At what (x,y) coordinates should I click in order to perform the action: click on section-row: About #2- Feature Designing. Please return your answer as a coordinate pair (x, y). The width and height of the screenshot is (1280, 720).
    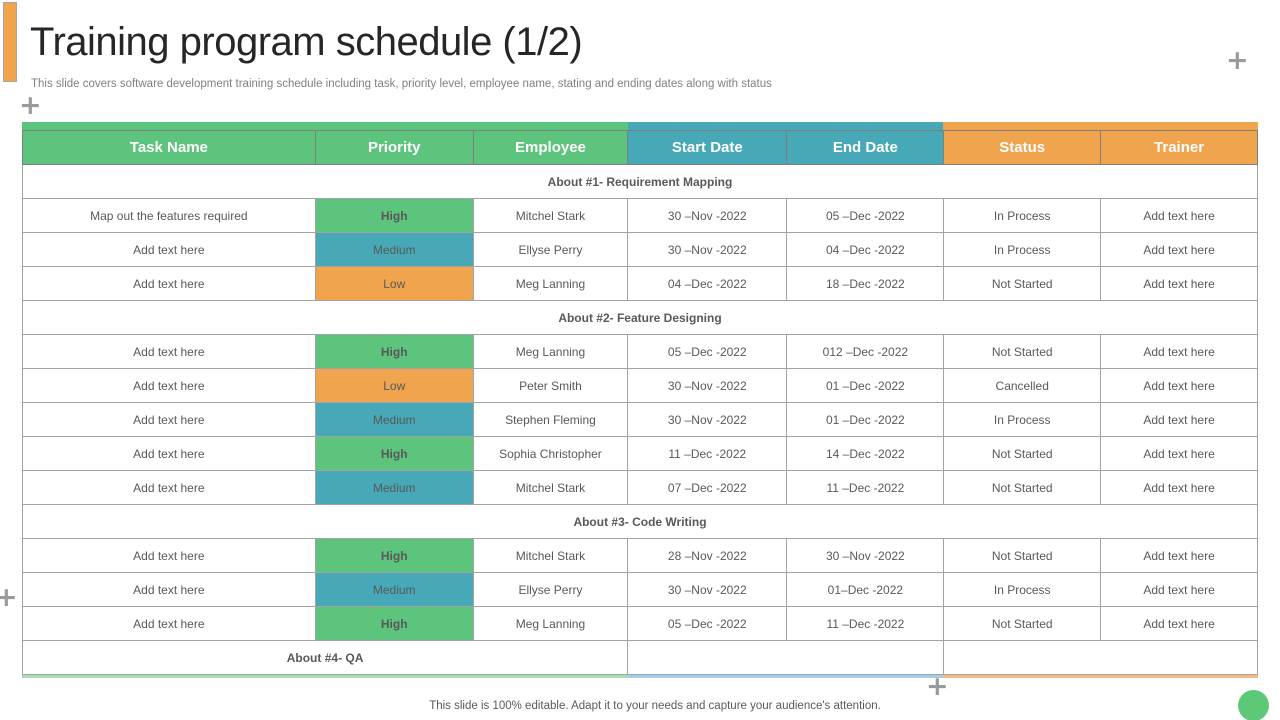
    Looking at the image, I should click on (640, 317).